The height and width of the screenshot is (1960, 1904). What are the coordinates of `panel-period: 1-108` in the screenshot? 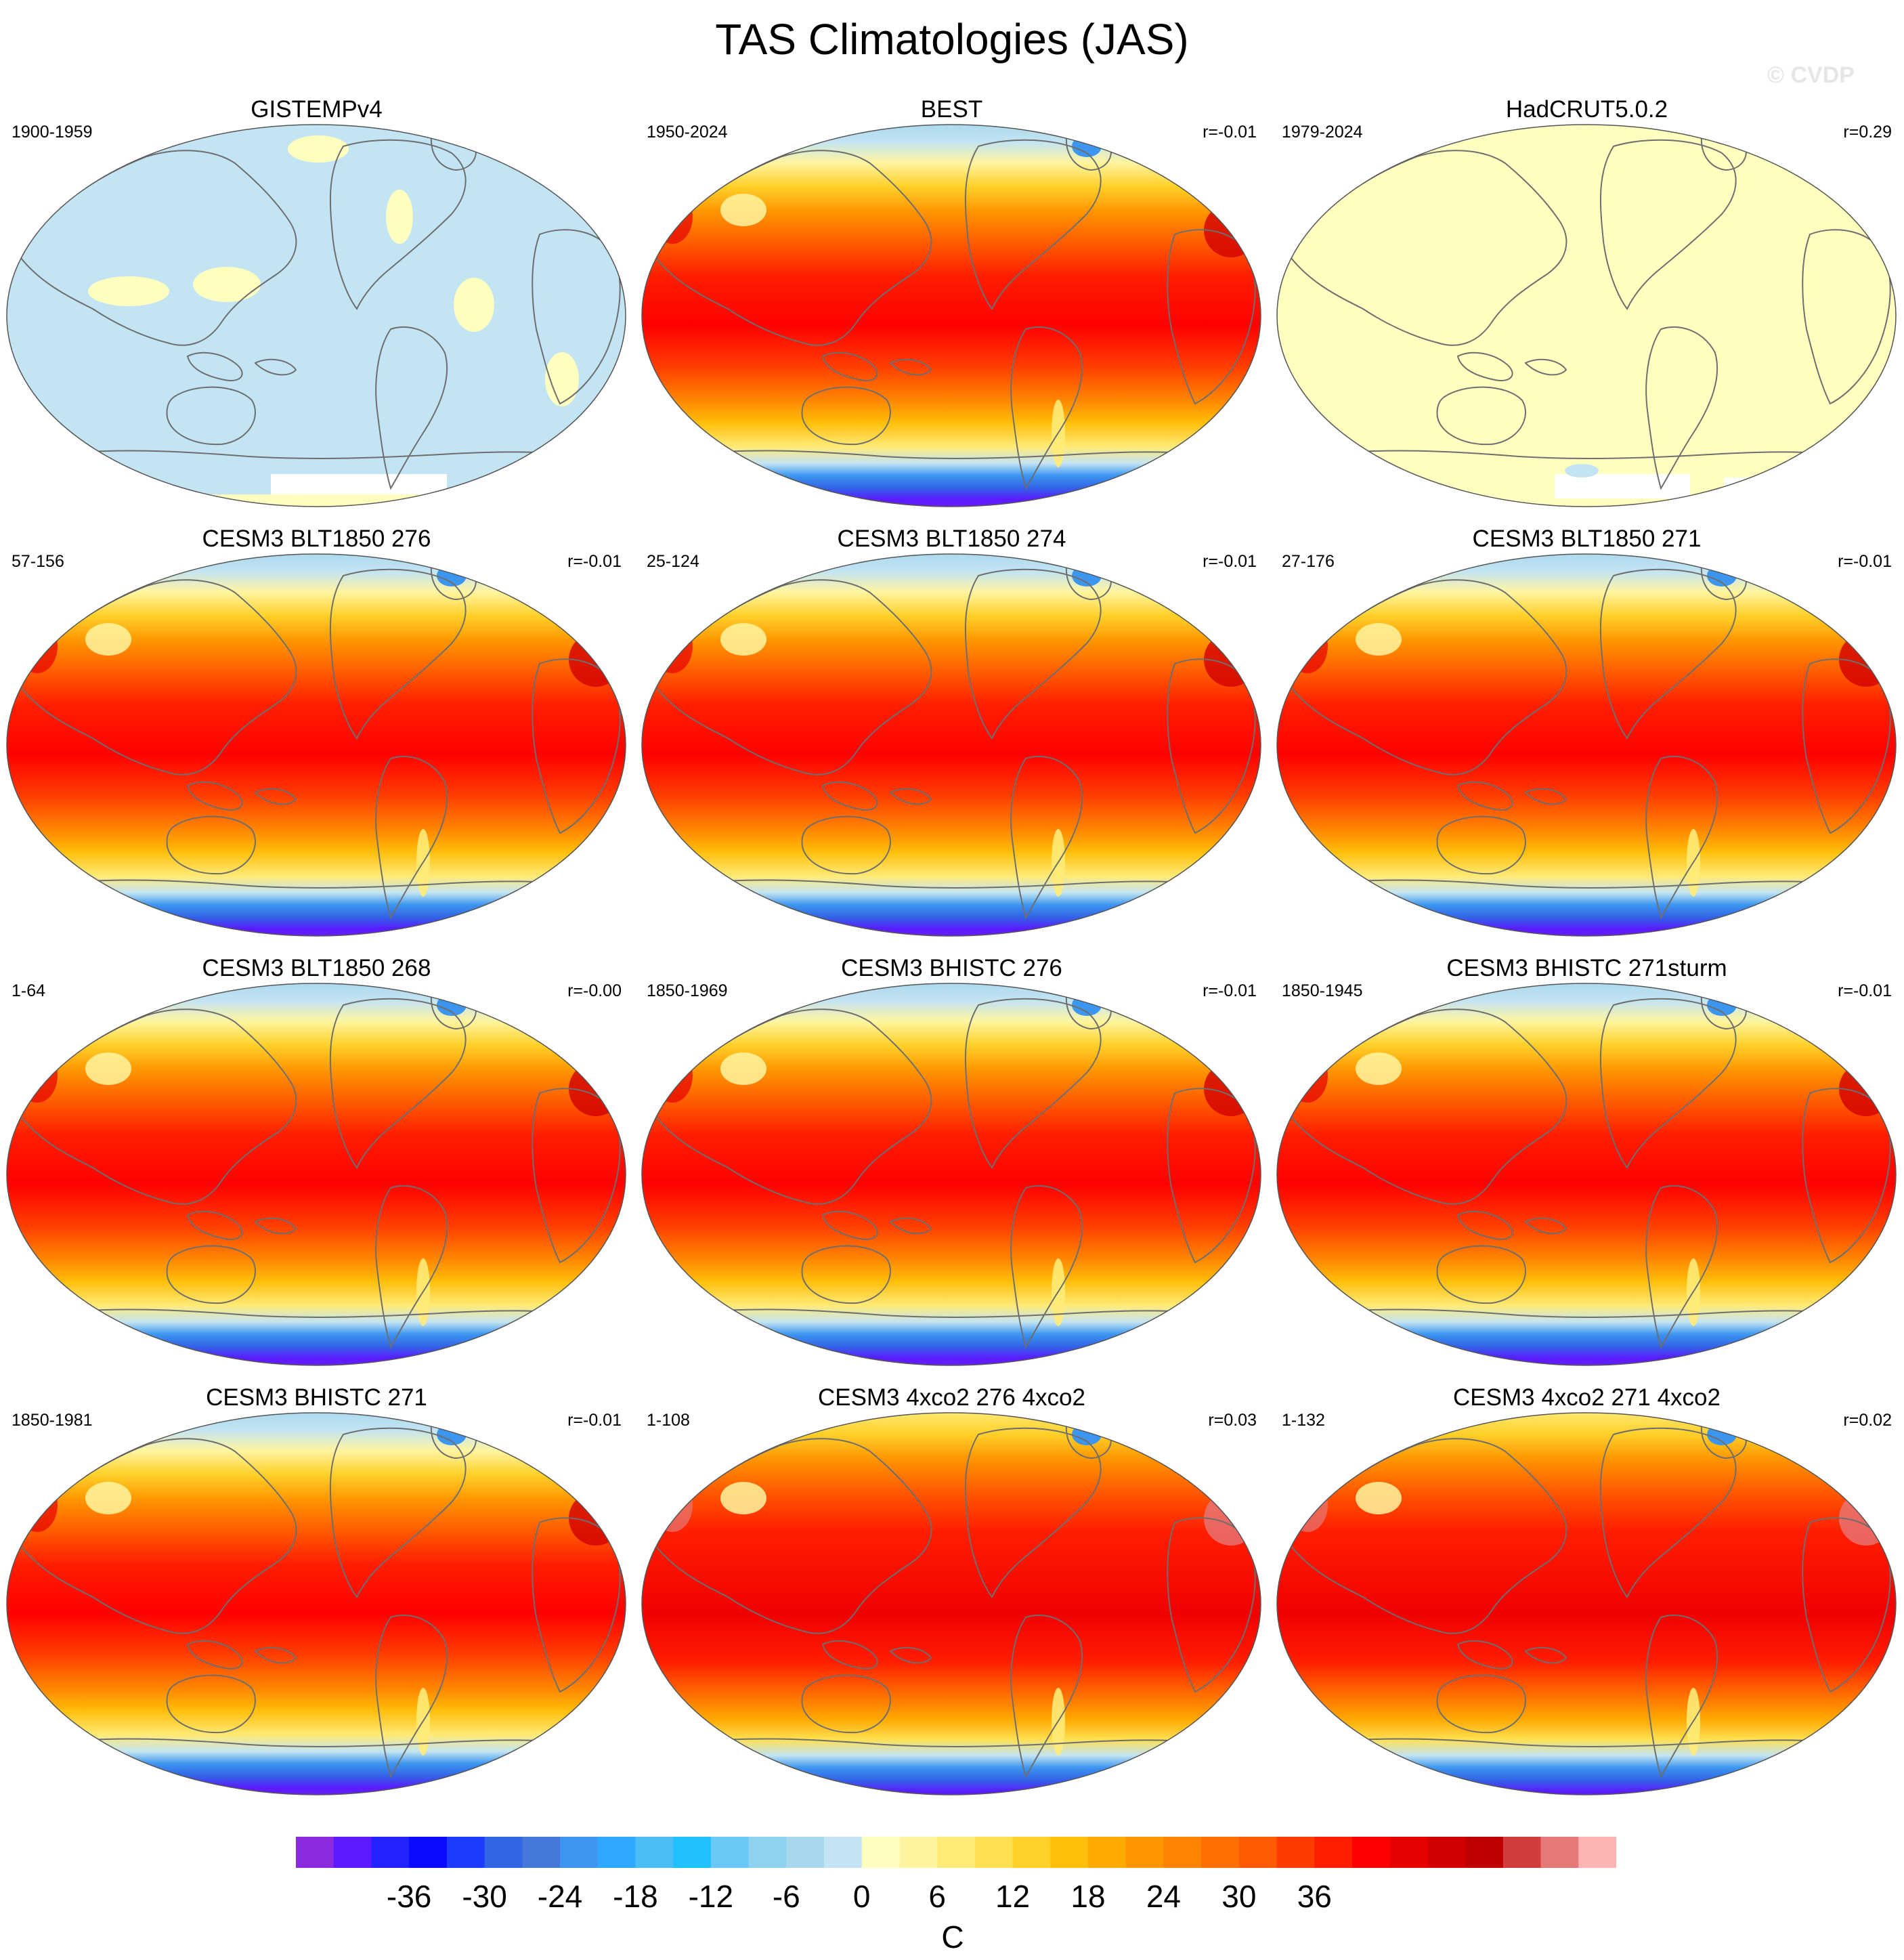 It's located at (669, 1420).